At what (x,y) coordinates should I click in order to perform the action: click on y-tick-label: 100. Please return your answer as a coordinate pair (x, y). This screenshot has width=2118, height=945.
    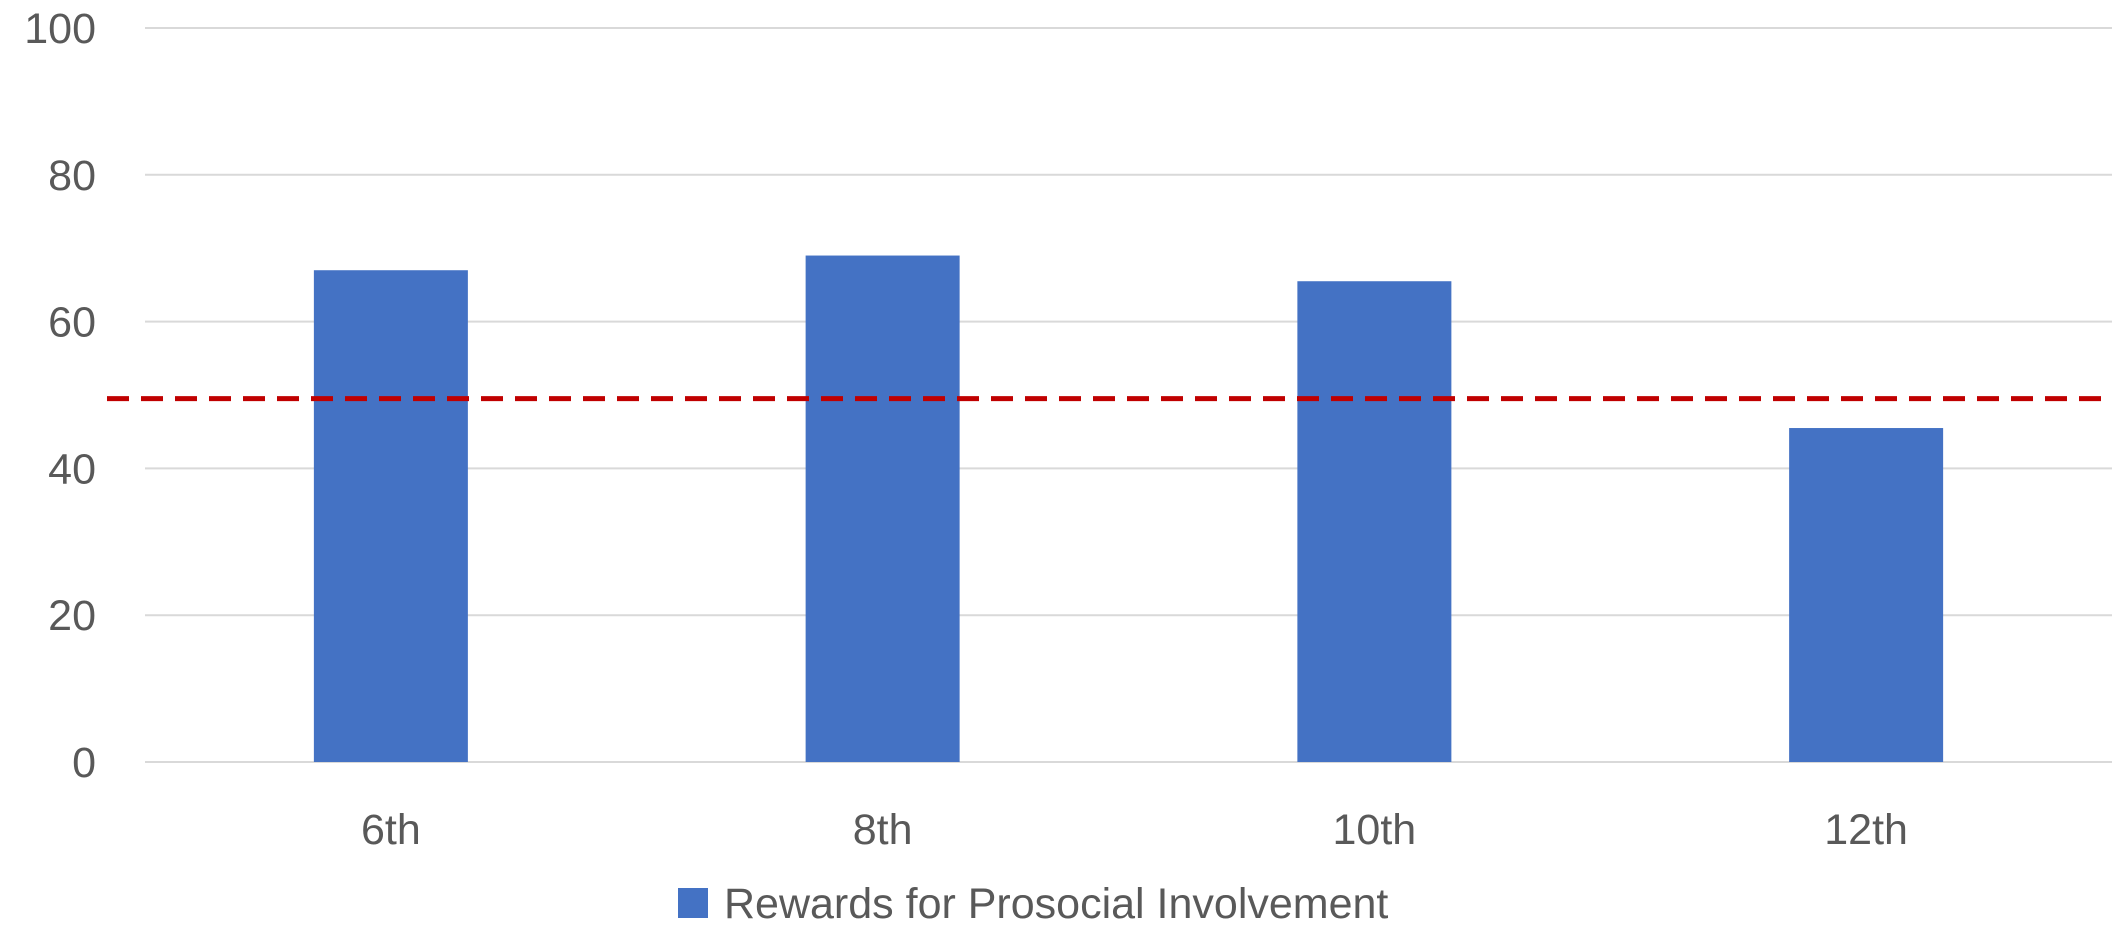
    Looking at the image, I should click on (60, 29).